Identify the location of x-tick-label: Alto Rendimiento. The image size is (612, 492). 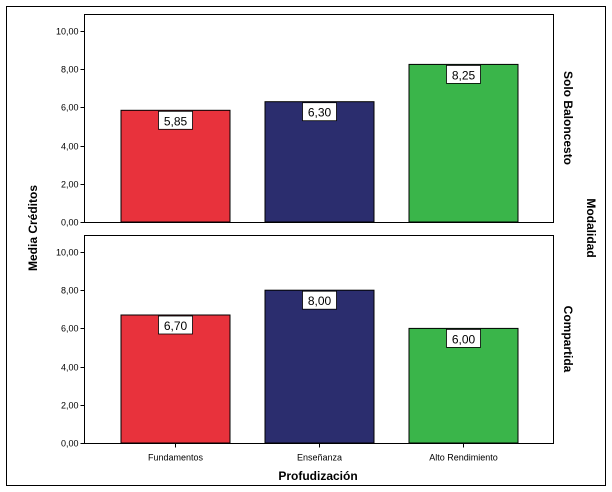
(463, 458).